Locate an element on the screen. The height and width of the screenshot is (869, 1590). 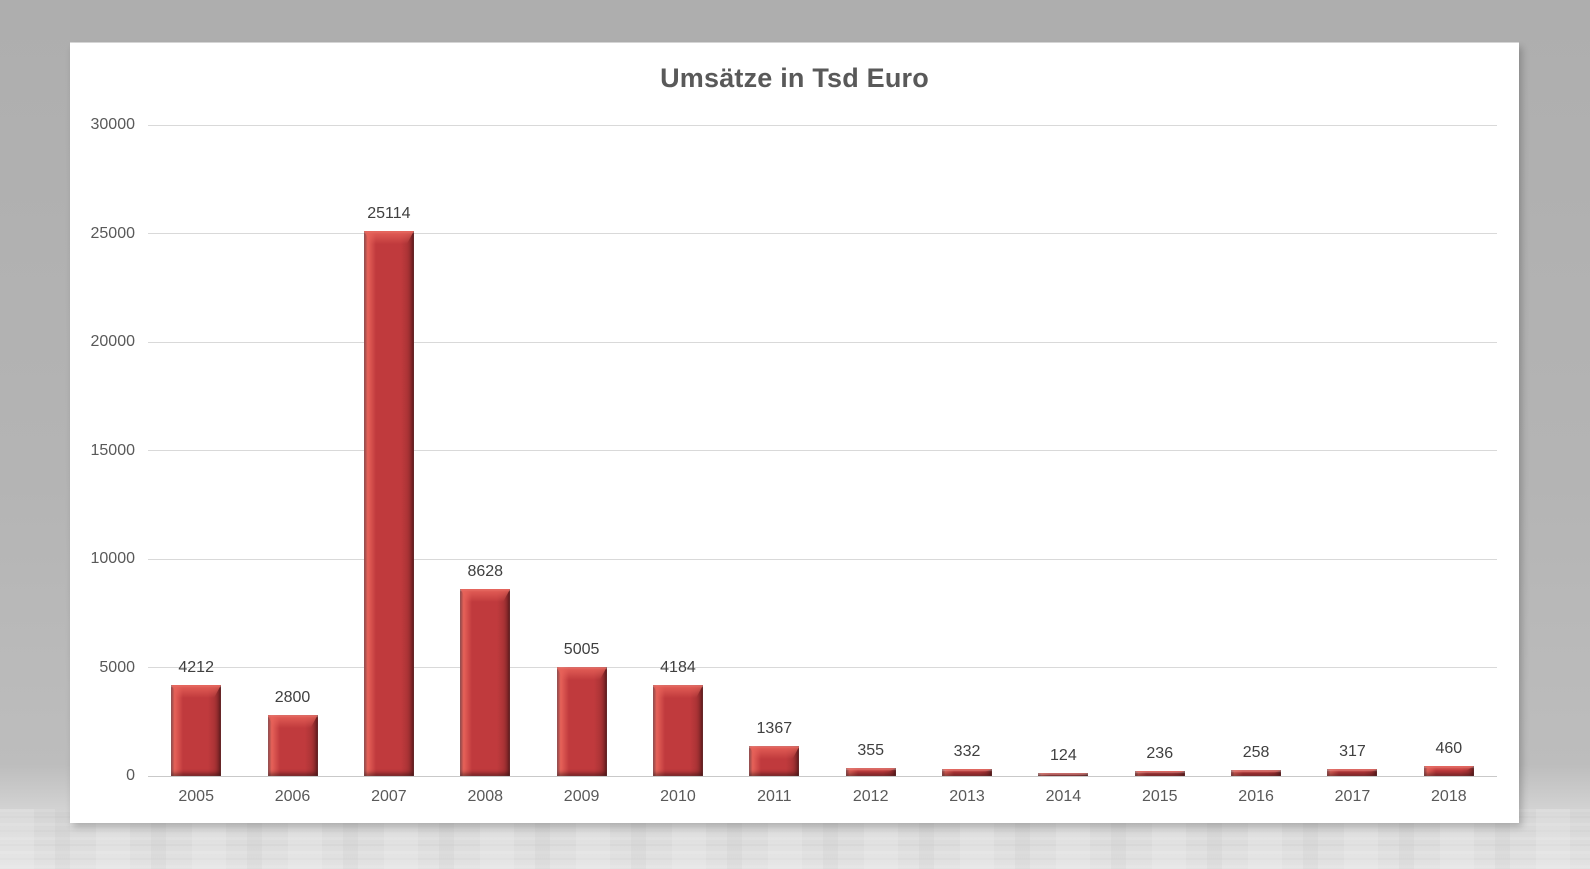
y-axis-tick-label: 20000 is located at coordinates (113, 341).